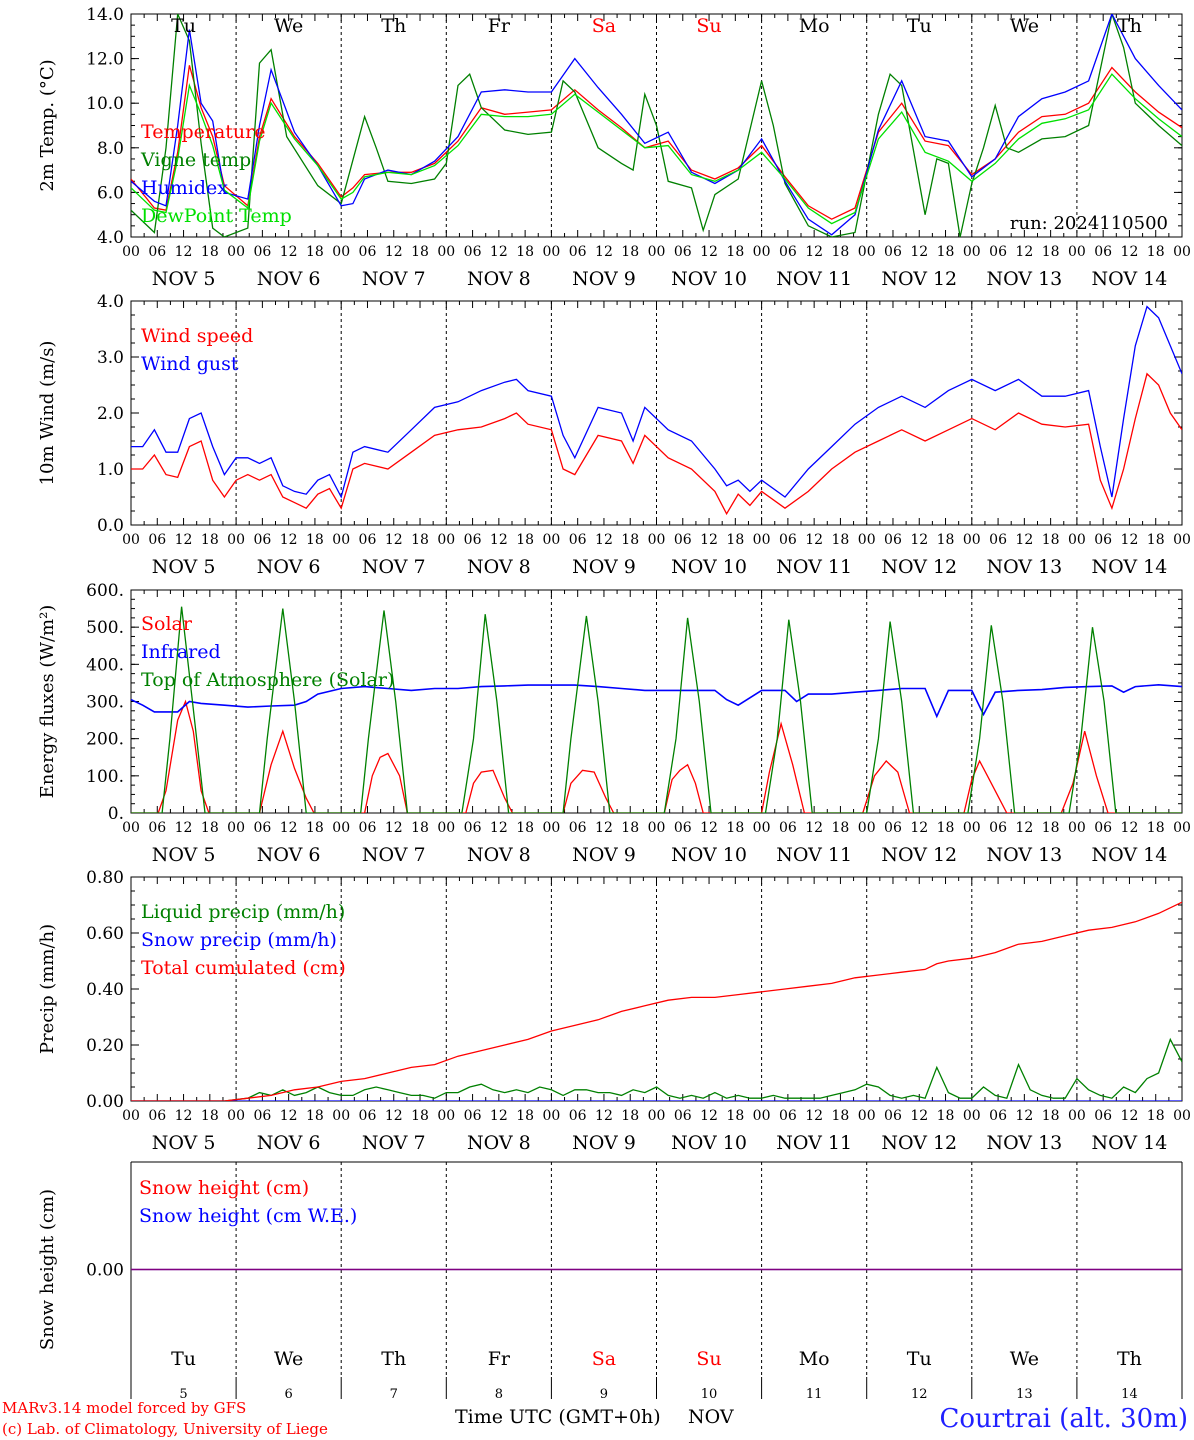 This screenshot has height=1440, width=1194. Describe the element at coordinates (499, 26) in the screenshot. I see `weekday-label: Fr` at that location.